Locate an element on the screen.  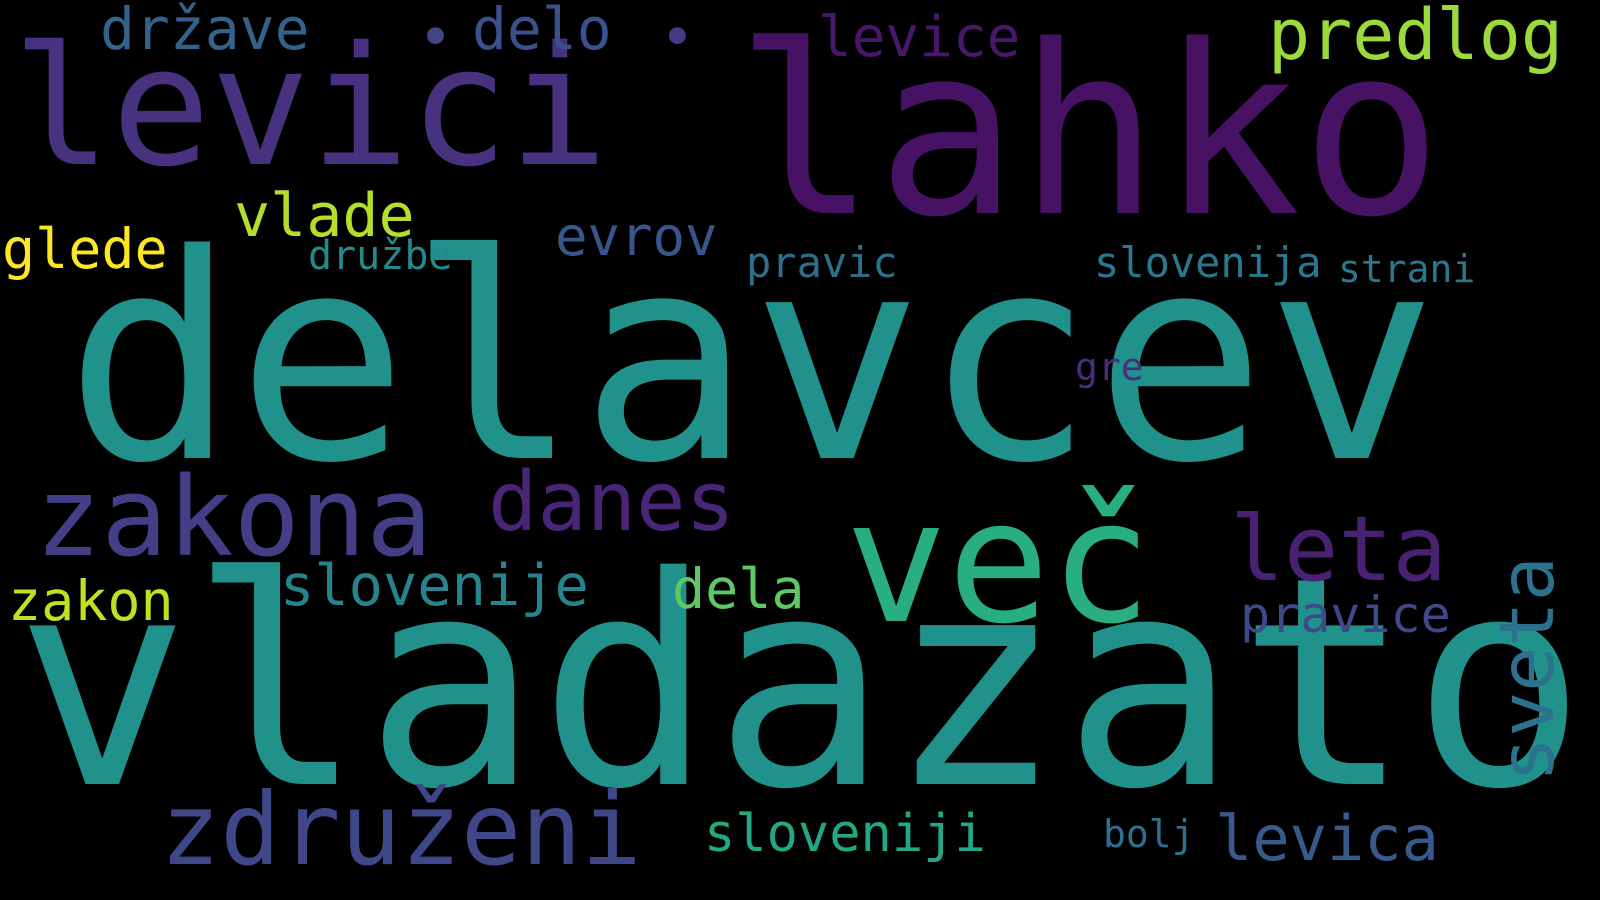
word-dela: dela is located at coordinates (738, 589).